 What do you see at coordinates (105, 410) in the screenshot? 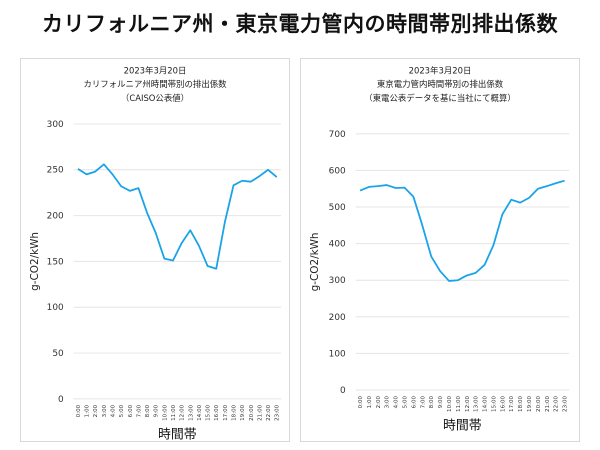
I see `x-tick-label: 3:00` at bounding box center [105, 410].